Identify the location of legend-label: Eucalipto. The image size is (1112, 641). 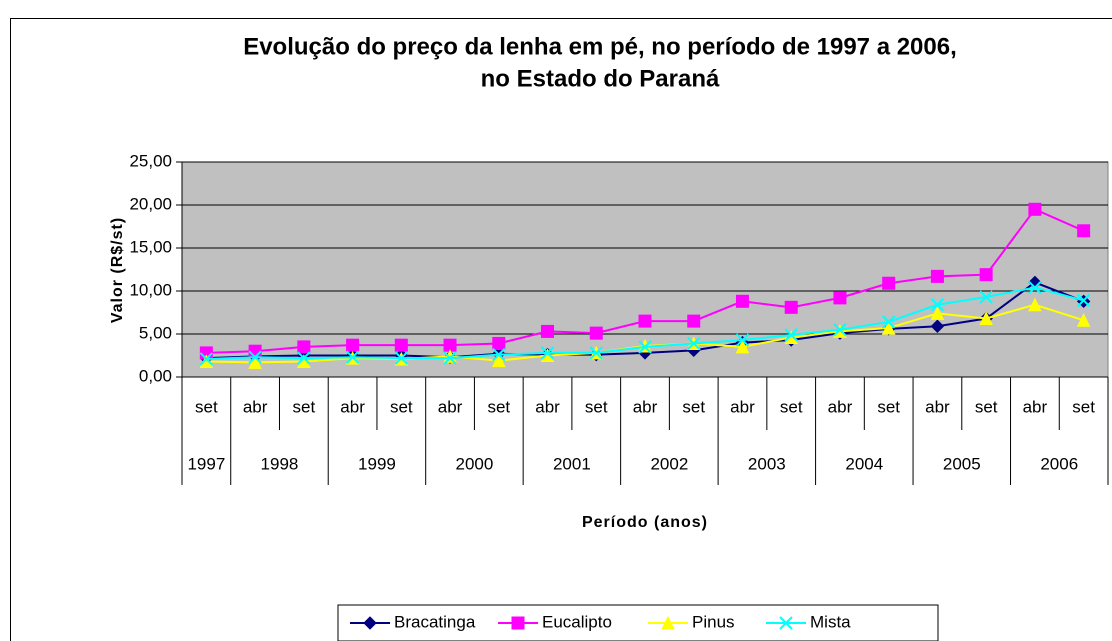
(577, 621).